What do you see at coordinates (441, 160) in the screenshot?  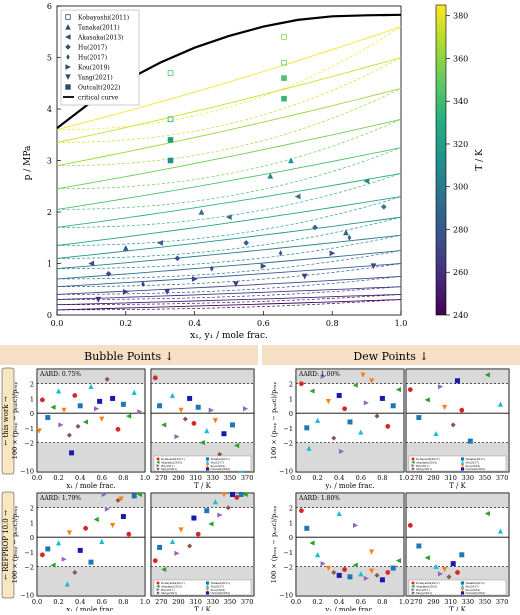 I see `colorbar-gradient` at bounding box center [441, 160].